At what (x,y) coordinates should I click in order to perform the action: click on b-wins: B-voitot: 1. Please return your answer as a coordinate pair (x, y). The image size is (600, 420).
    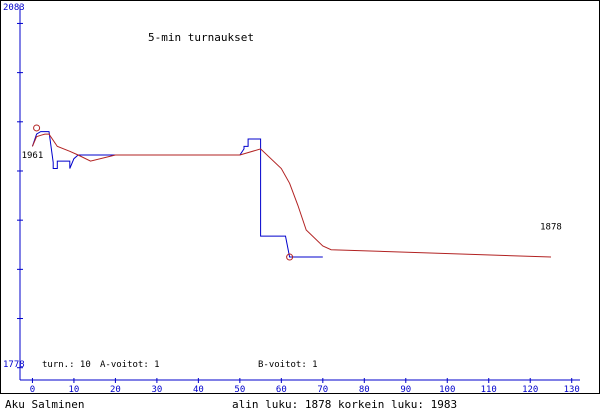
    Looking at the image, I should click on (288, 365).